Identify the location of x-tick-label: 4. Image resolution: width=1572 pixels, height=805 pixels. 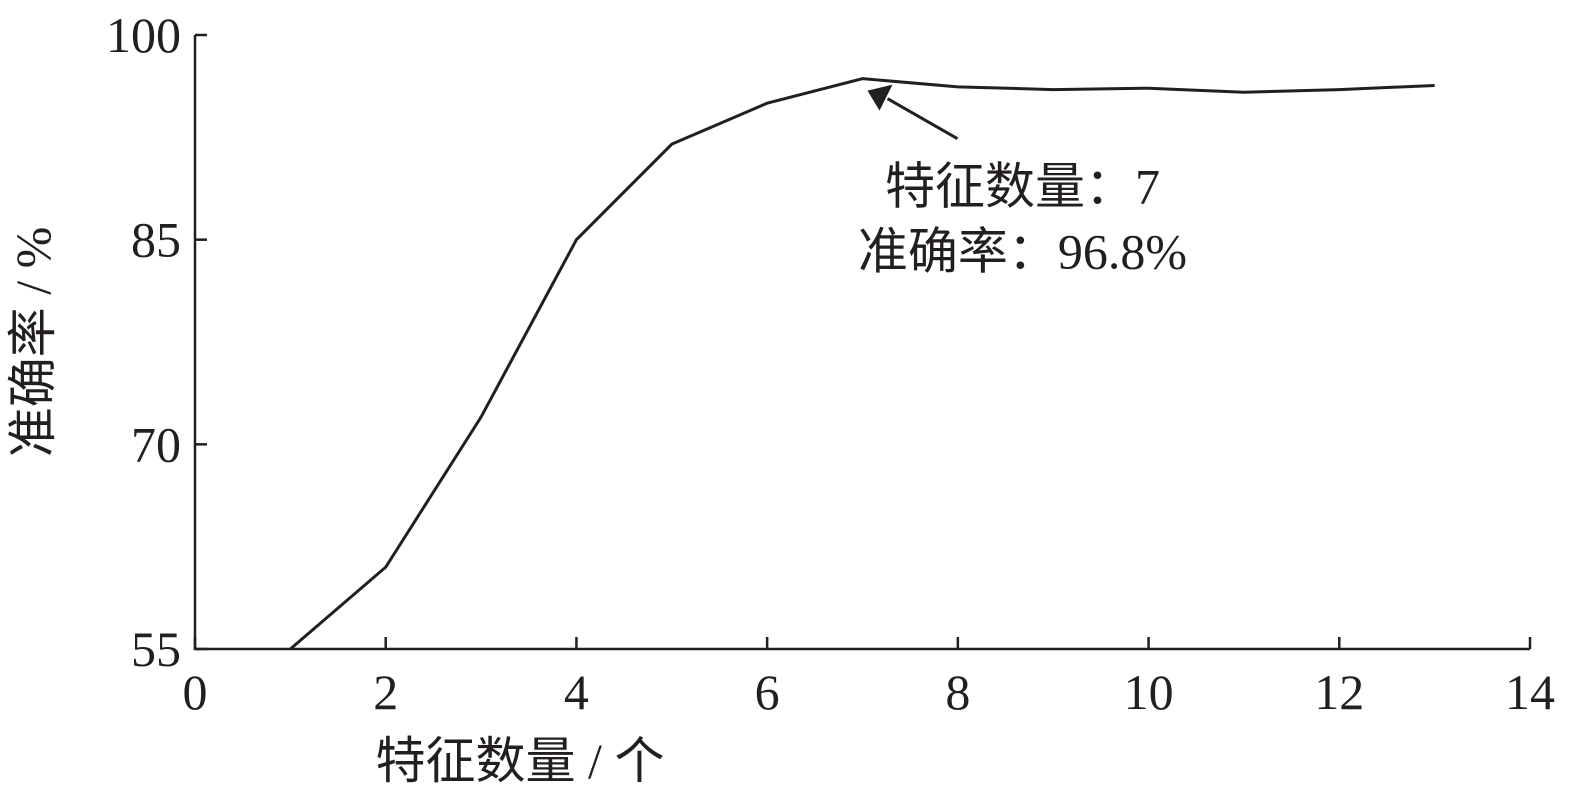
(576, 692).